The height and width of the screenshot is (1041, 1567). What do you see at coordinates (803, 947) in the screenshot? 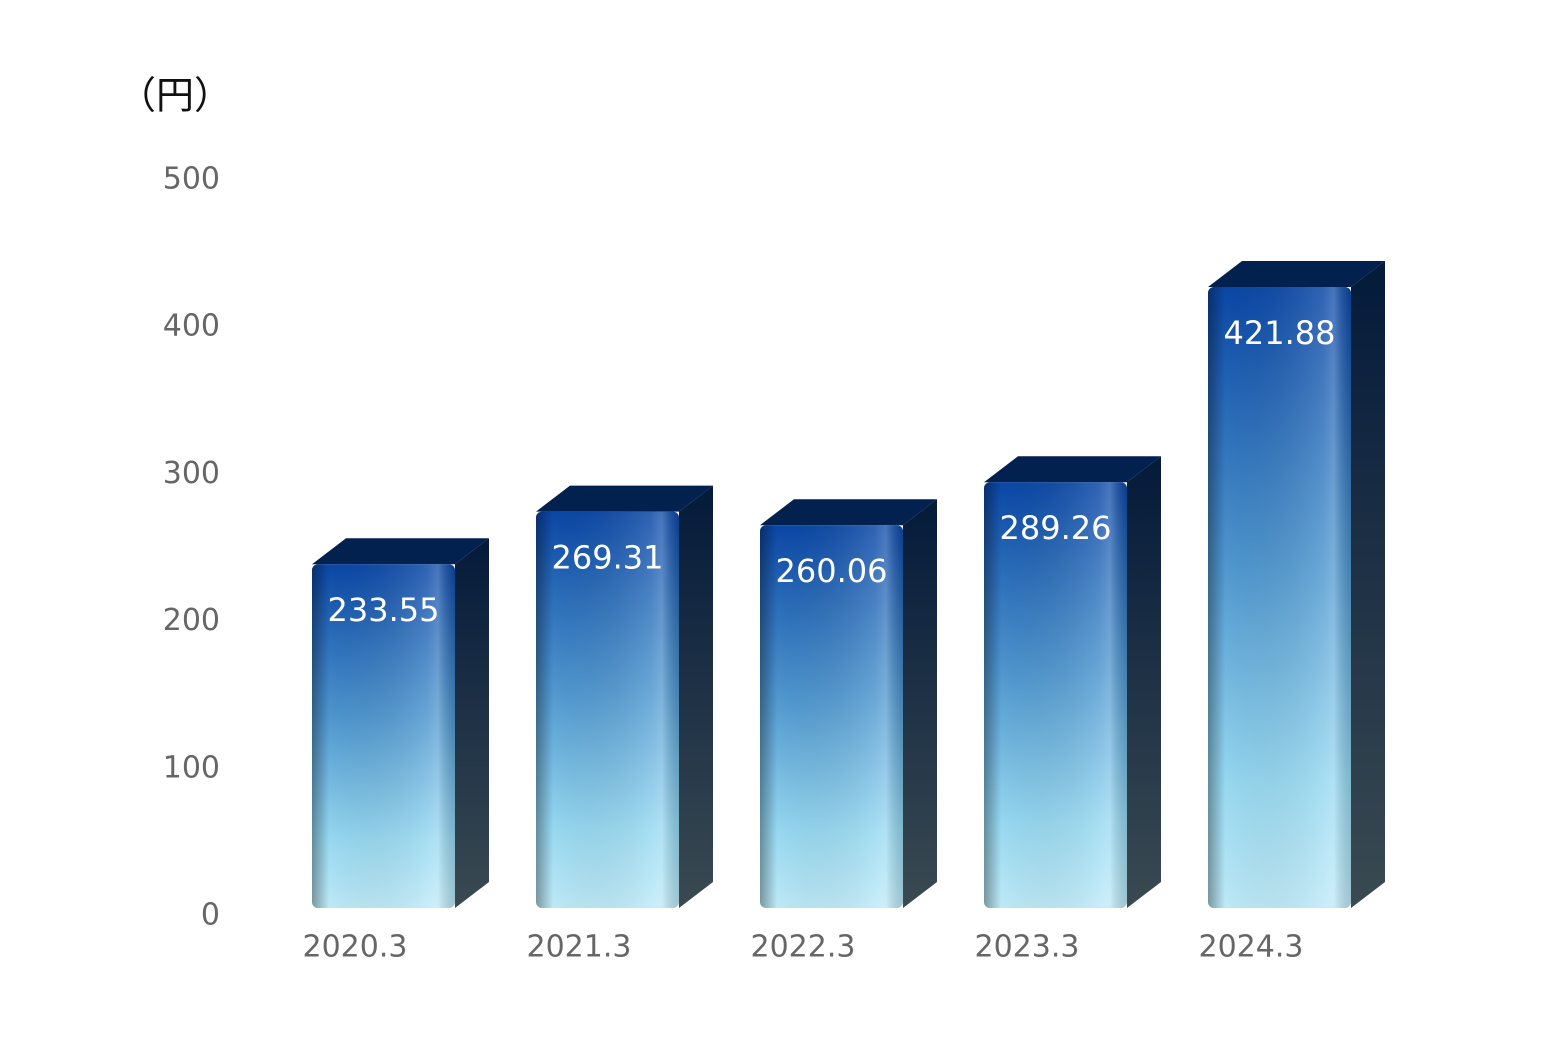
I see `x-tick-label: 2022.3` at bounding box center [803, 947].